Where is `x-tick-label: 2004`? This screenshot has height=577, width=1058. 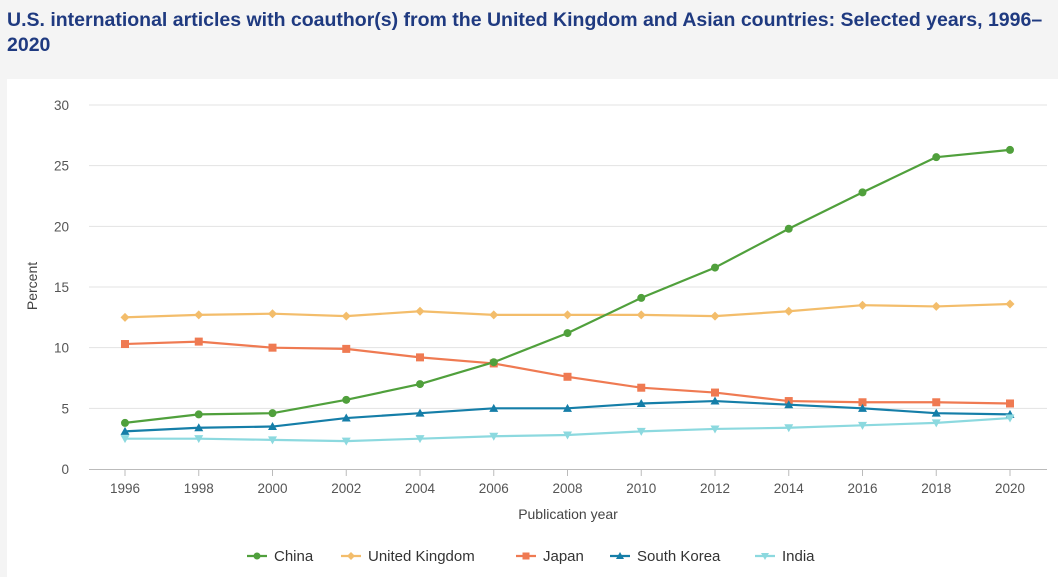 x-tick-label: 2004 is located at coordinates (420, 488).